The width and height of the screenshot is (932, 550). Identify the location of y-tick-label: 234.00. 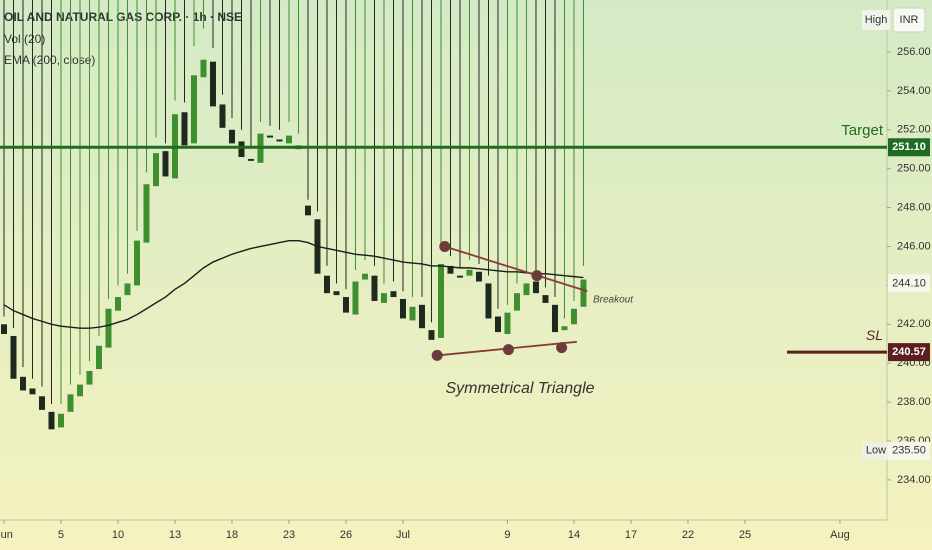
(914, 480).